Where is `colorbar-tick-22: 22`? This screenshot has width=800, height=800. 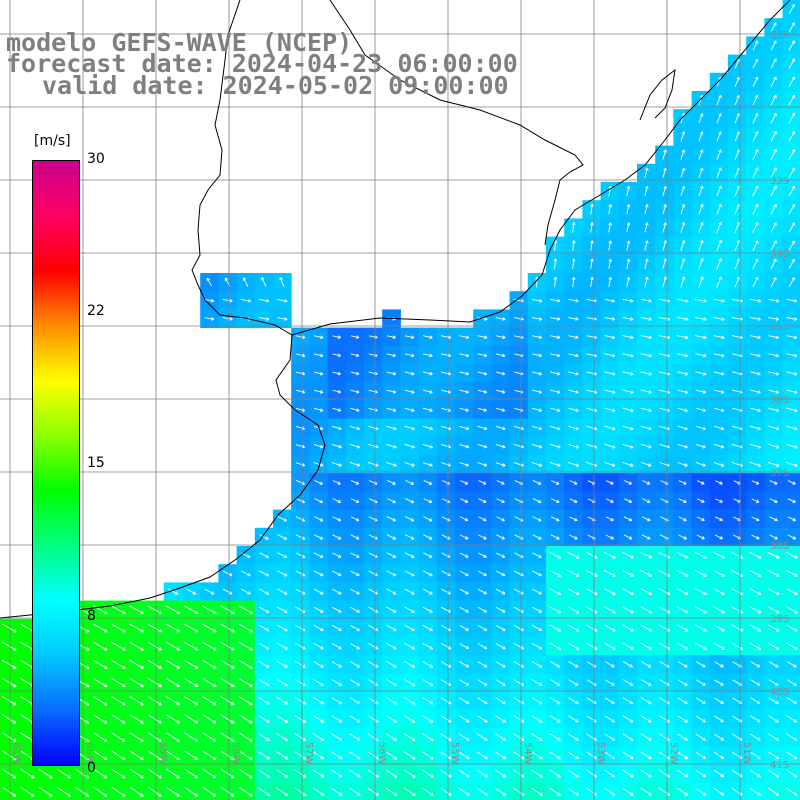 colorbar-tick-22: 22 is located at coordinates (96, 311).